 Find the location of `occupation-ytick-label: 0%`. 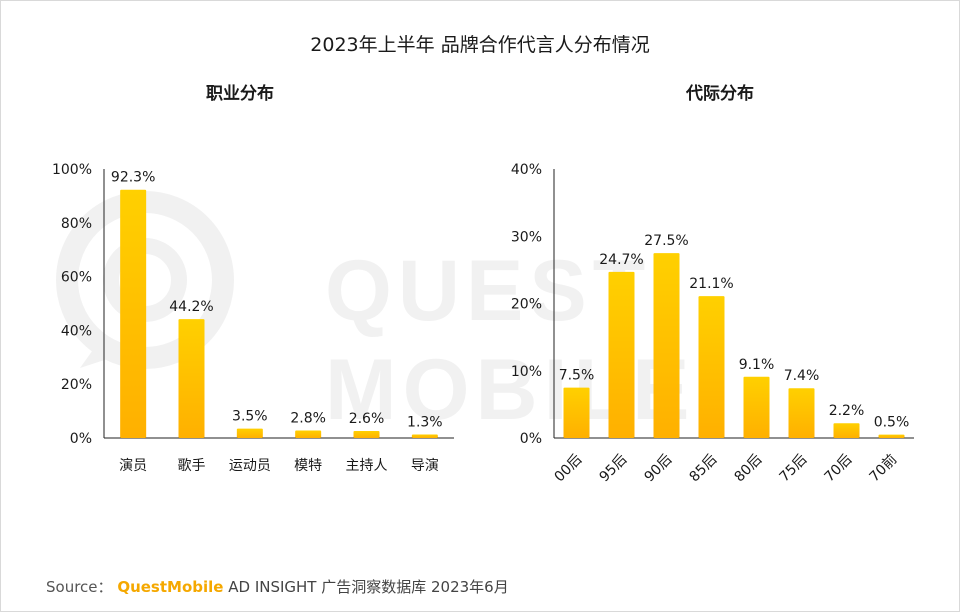

occupation-ytick-label: 0% is located at coordinates (81, 439).